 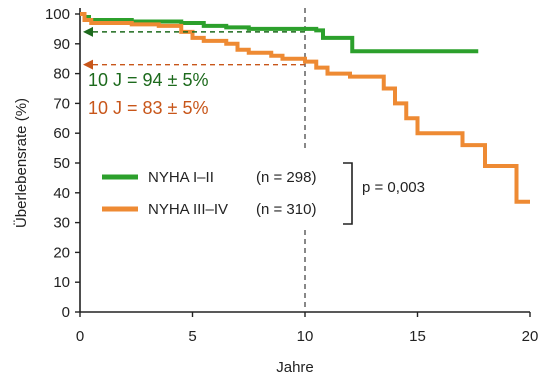 I want to click on y-tick-label: 10, so click(x=61, y=282).